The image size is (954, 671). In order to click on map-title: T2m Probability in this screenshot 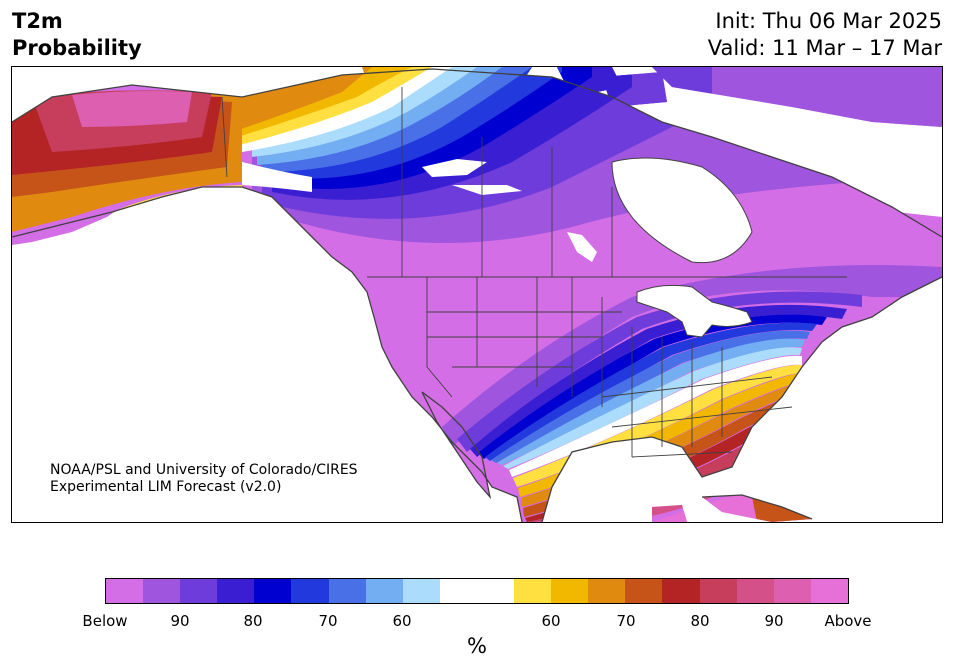, I will do `click(77, 35)`.